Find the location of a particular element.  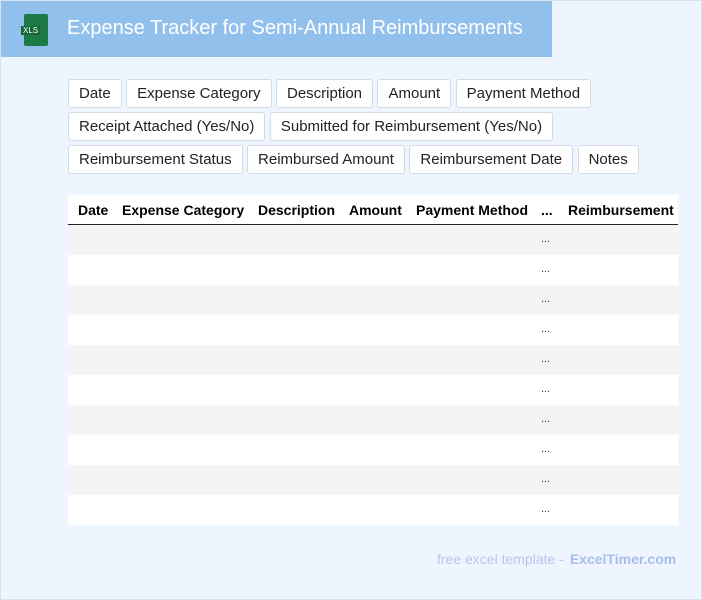

icon-label: XLS is located at coordinates (31, 30).